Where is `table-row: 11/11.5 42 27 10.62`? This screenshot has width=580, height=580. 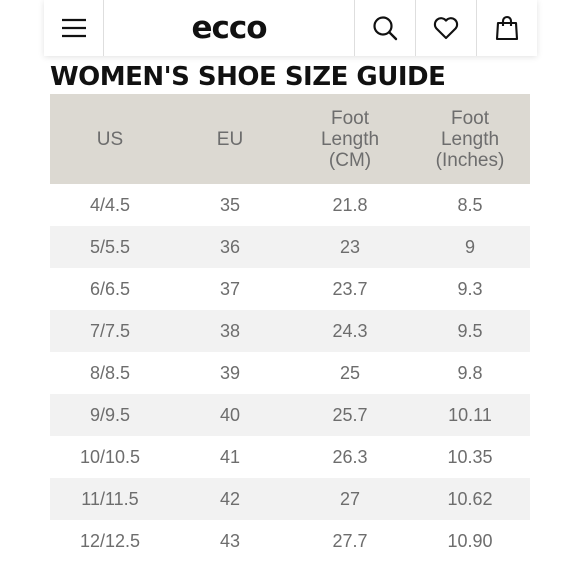 table-row: 11/11.5 42 27 10.62 is located at coordinates (290, 499).